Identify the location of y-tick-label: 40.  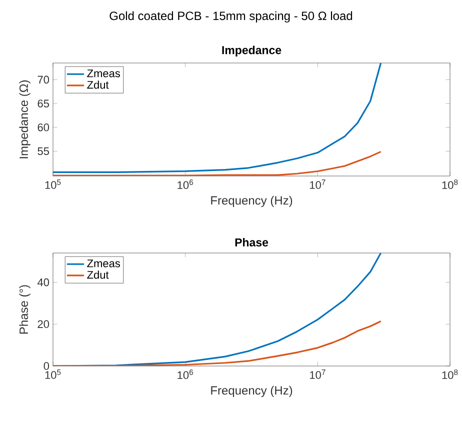
(43, 282).